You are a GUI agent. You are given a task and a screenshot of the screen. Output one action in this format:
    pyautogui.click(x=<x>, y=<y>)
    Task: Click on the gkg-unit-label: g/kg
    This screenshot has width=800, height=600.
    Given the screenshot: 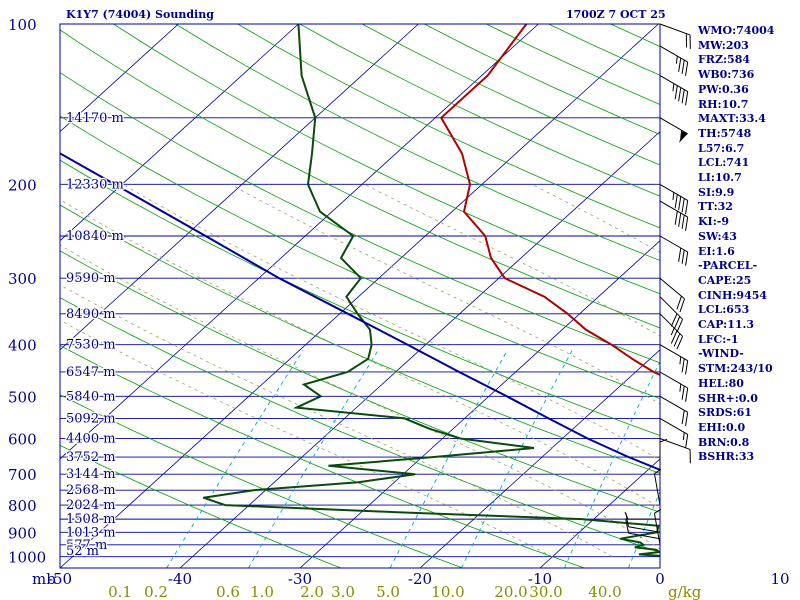 What is the action you would take?
    pyautogui.click(x=685, y=591)
    